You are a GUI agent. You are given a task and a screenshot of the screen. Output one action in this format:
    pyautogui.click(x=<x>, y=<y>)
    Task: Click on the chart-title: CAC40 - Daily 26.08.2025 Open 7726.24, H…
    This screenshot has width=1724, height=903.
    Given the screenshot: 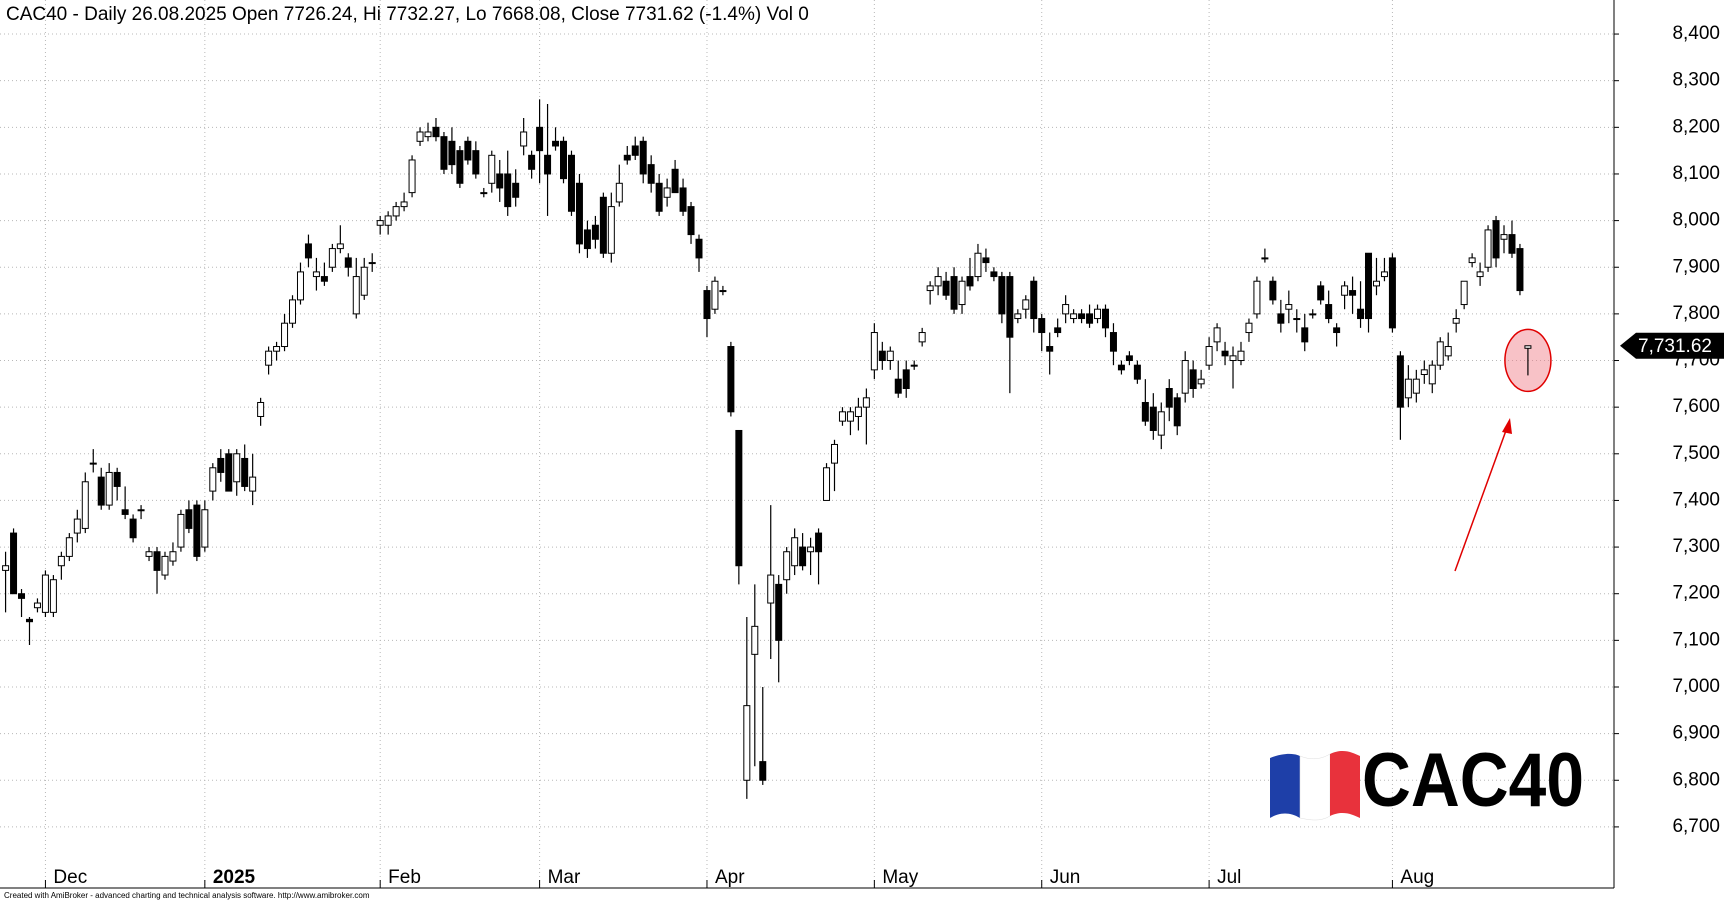 What is the action you would take?
    pyautogui.click(x=407, y=14)
    